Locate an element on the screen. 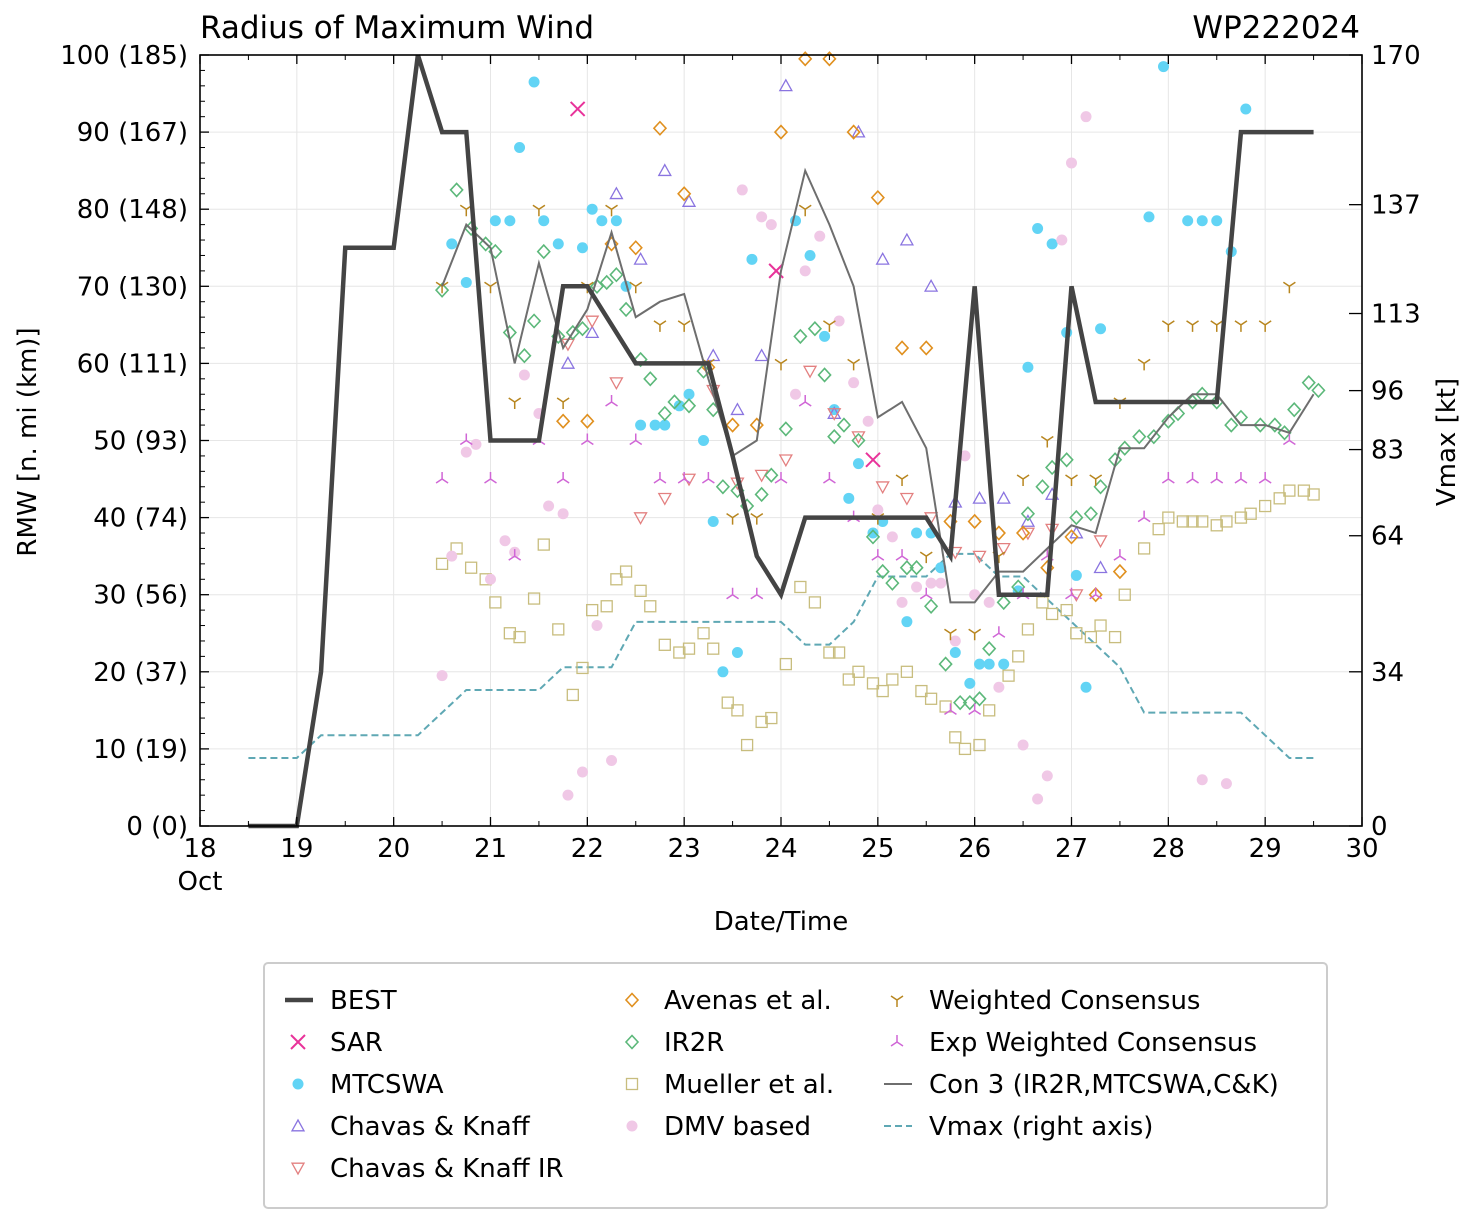 This screenshot has height=1222, width=1477. legend-label: Weighted Consensus is located at coordinates (1064, 1001).